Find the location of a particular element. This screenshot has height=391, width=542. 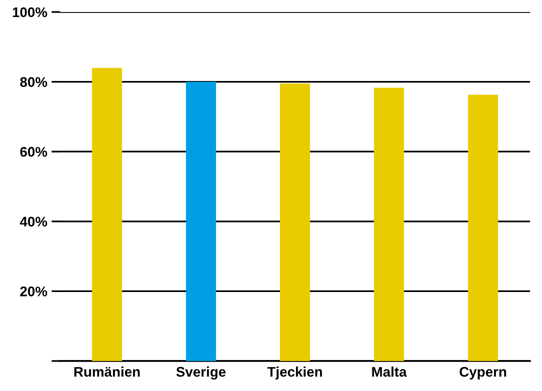

x-tick-label: Tjeckien is located at coordinates (294, 373).